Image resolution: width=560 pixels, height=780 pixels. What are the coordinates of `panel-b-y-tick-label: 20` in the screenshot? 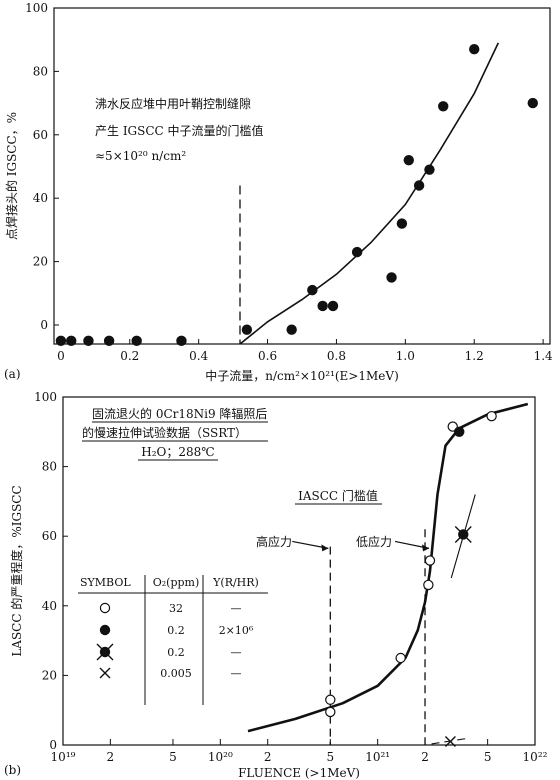 It's located at (49, 675).